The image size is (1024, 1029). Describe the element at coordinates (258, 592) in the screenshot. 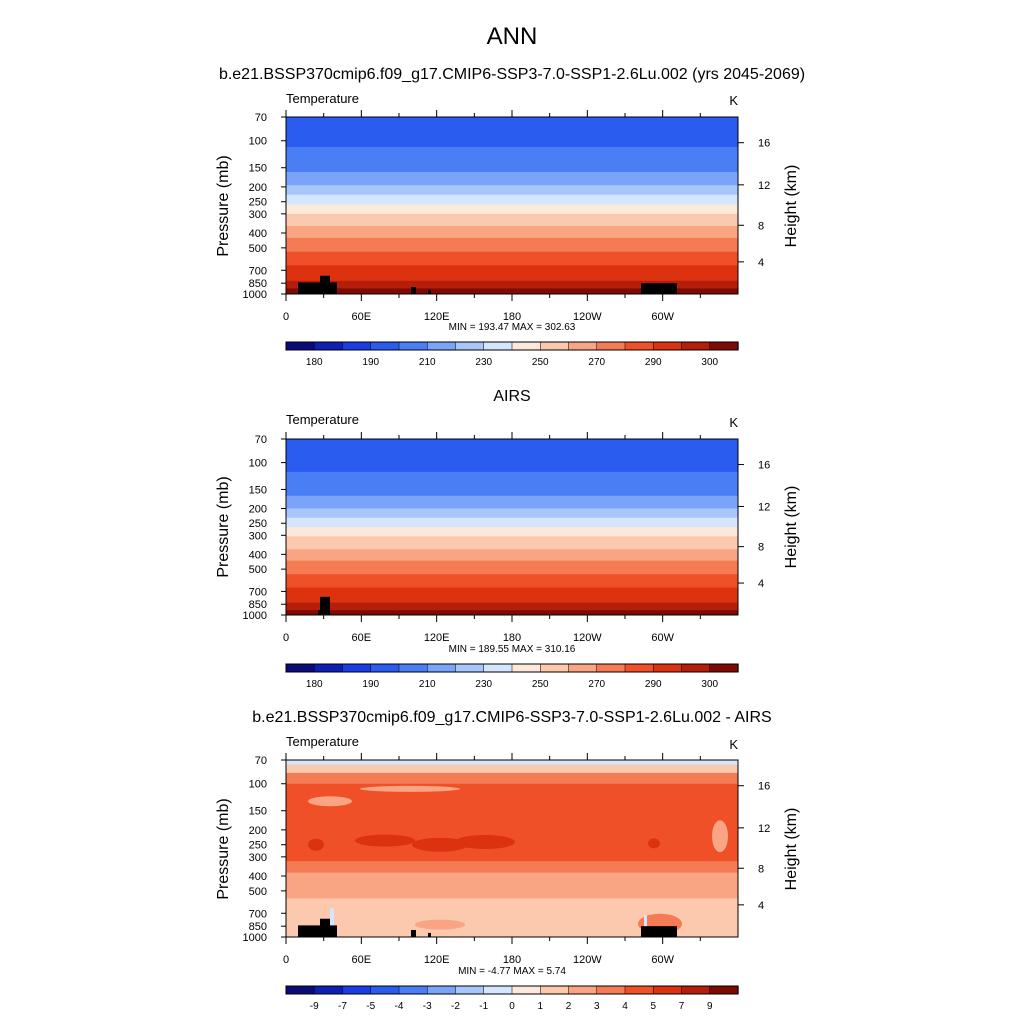

I see `y-tick-label: 700` at that location.